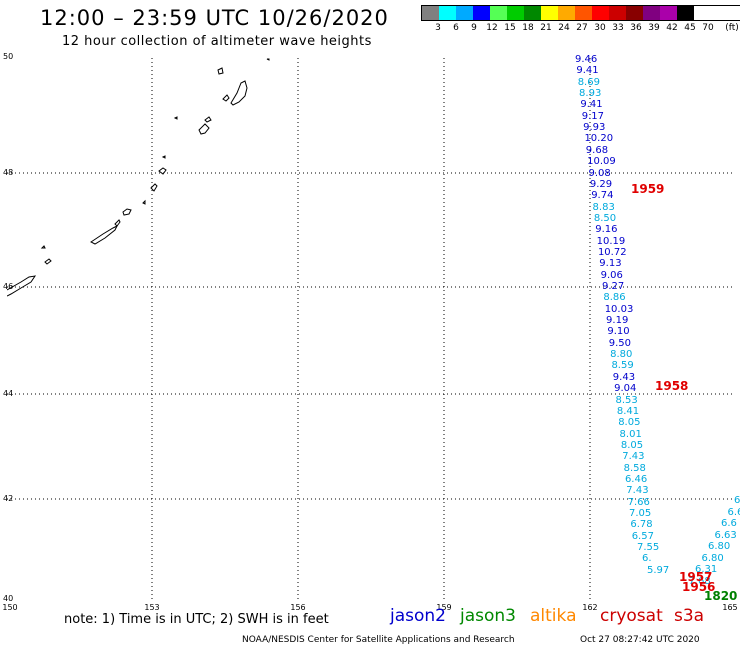 This screenshot has width=740, height=650. What do you see at coordinates (8, 286) in the screenshot?
I see `lat-label: 46` at bounding box center [8, 286].